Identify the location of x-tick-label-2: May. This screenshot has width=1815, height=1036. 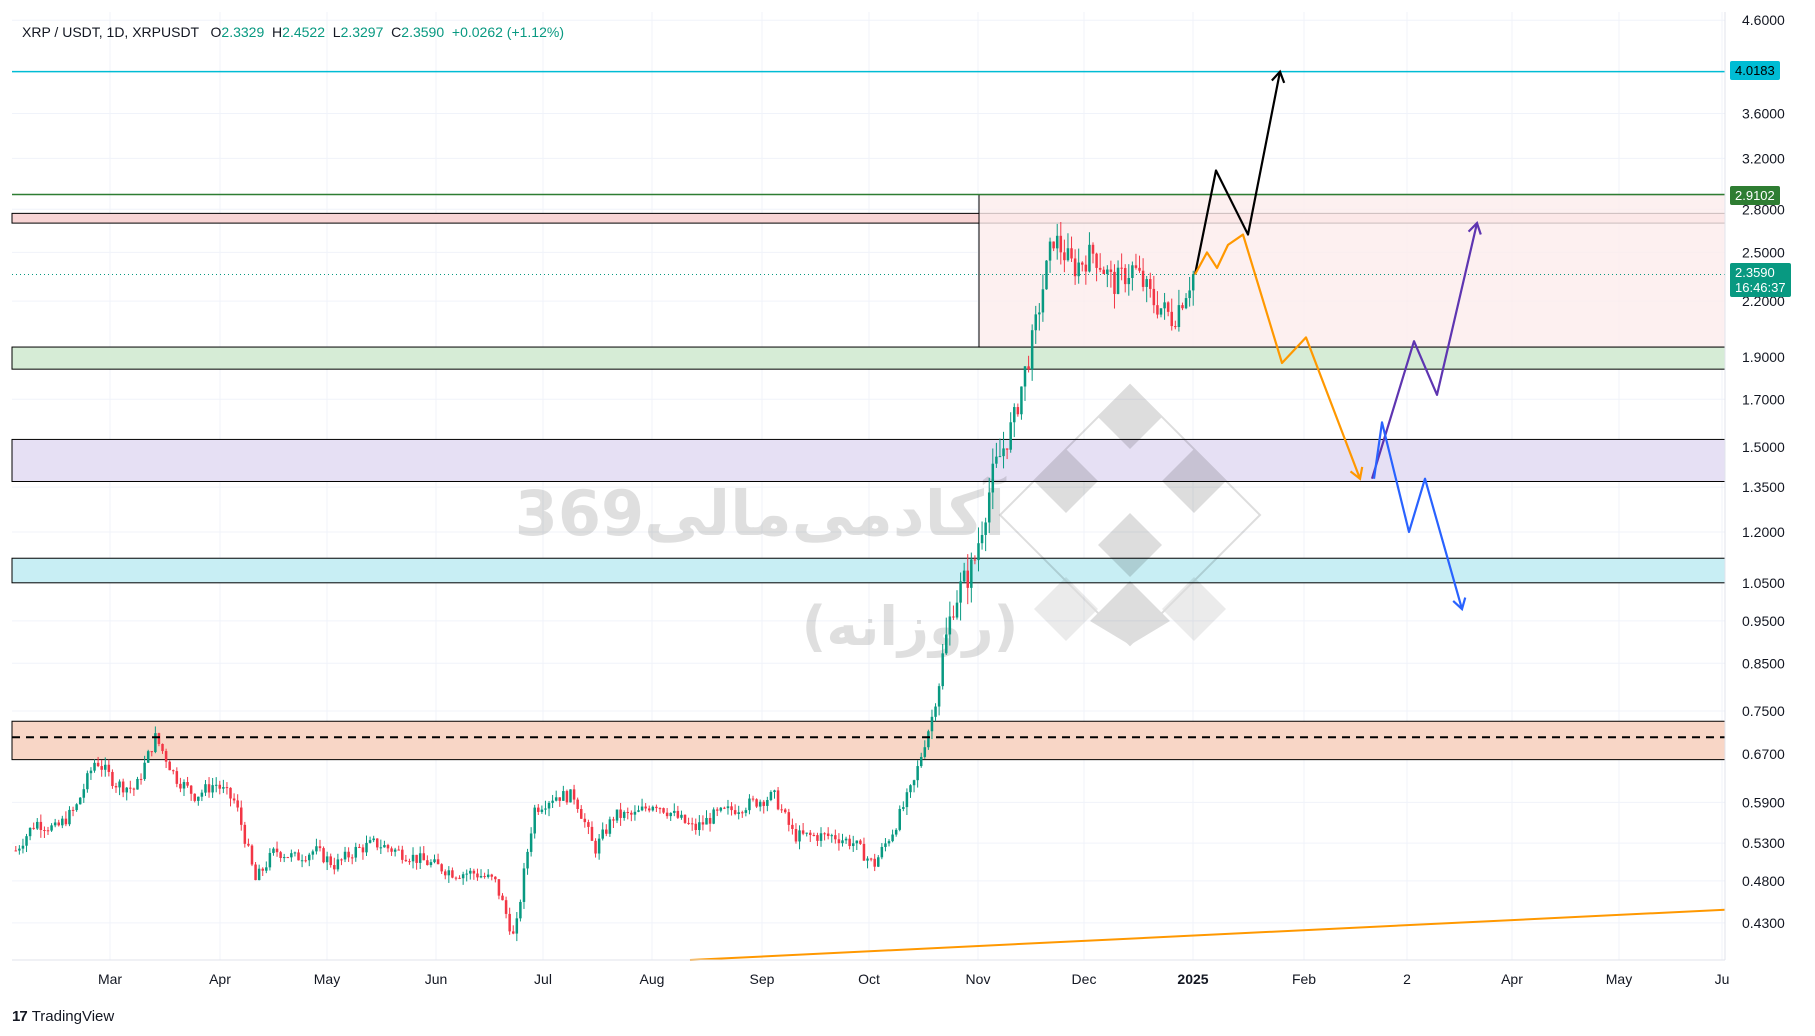
(327, 979).